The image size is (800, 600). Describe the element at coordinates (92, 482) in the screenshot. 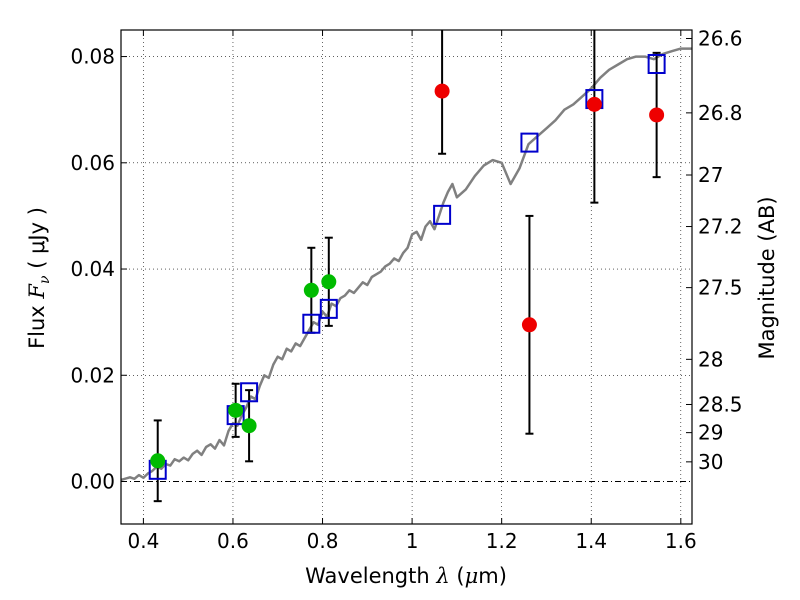

I see `y-tick-label: 0.00` at that location.